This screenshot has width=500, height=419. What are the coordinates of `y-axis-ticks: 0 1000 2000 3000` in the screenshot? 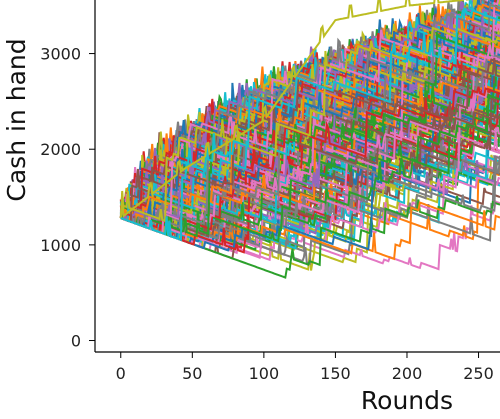 It's located at (67, 198).